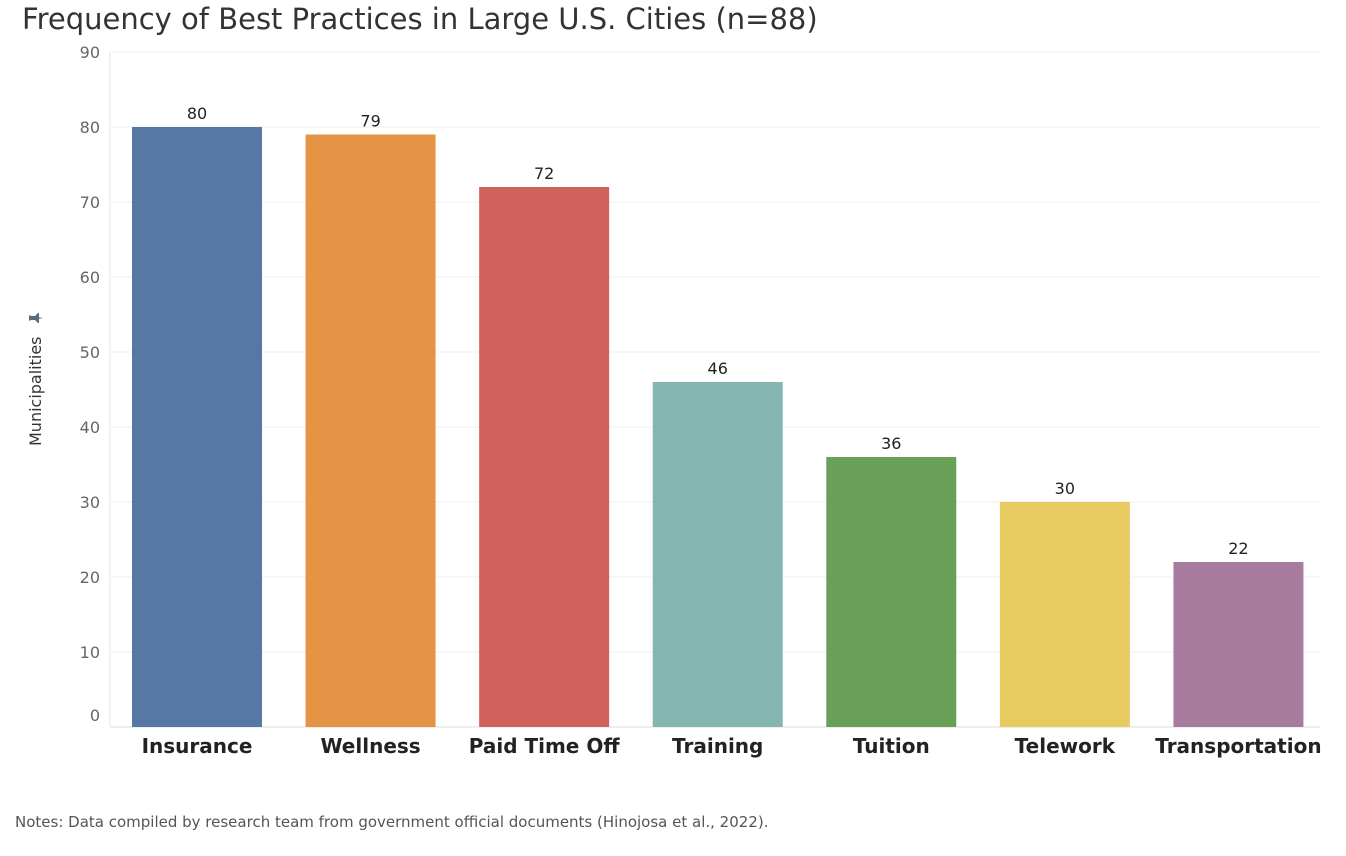  What do you see at coordinates (95, 715) in the screenshot?
I see `y-tick-label: 0` at bounding box center [95, 715].